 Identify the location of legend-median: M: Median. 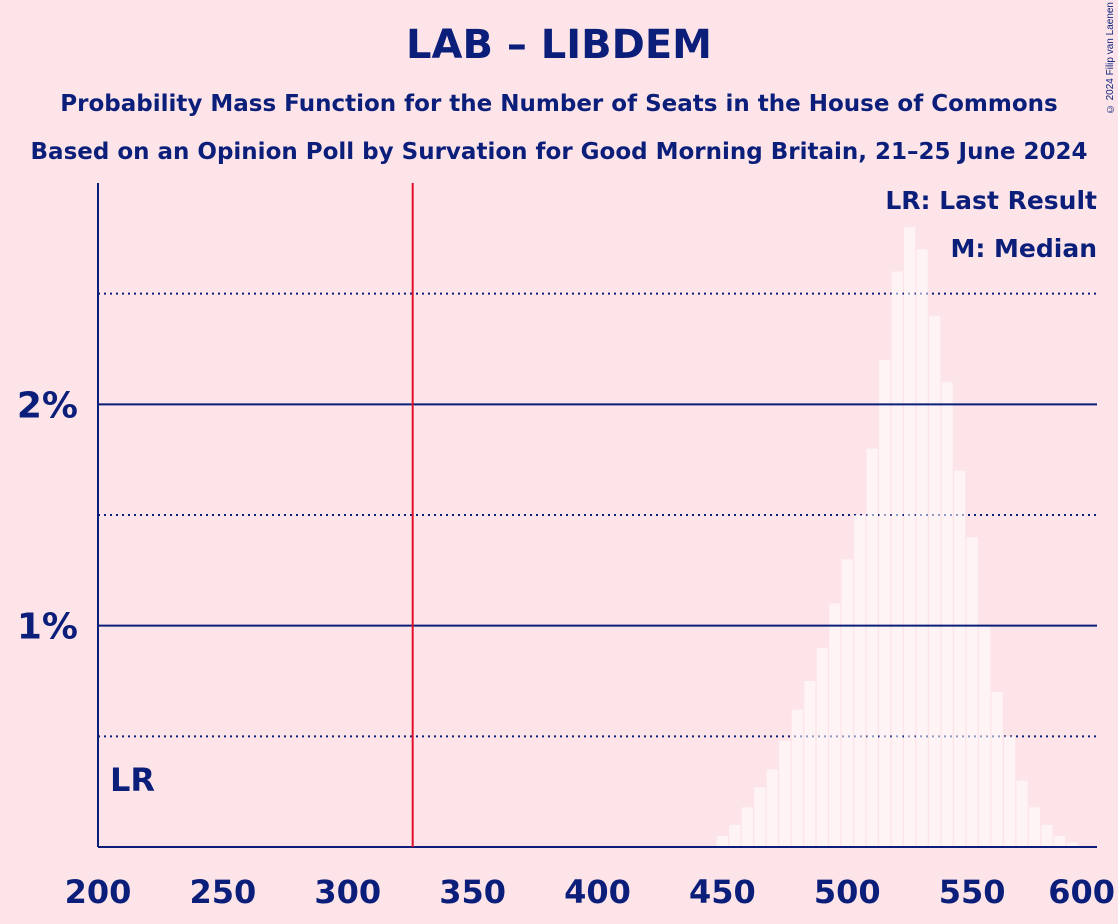
(1023, 248).